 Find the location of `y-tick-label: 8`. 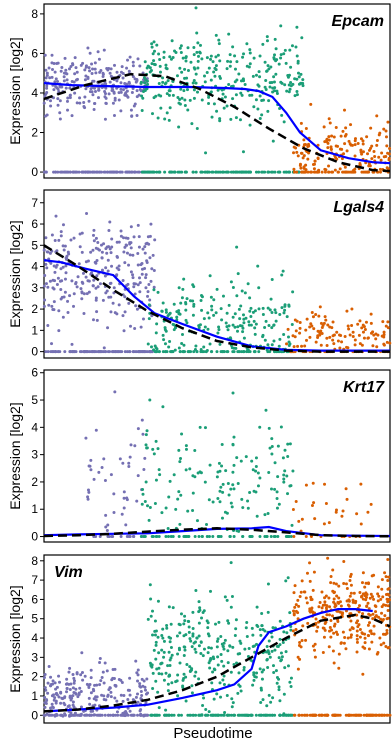

y-tick-label: 8 is located at coordinates (34, 561).